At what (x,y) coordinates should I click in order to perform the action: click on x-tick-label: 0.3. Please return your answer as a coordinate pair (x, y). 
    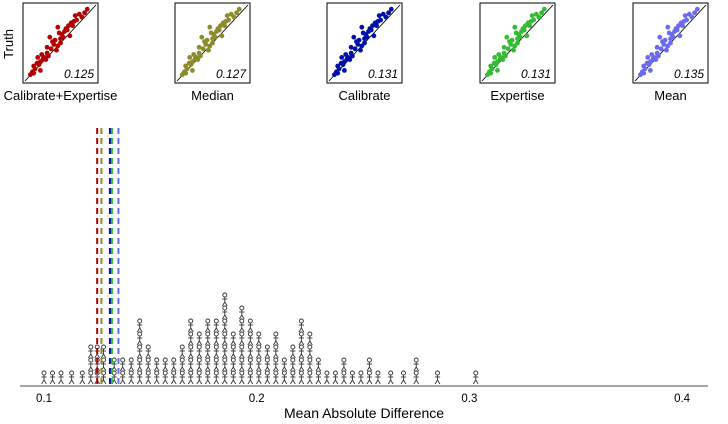
    Looking at the image, I should click on (469, 399).